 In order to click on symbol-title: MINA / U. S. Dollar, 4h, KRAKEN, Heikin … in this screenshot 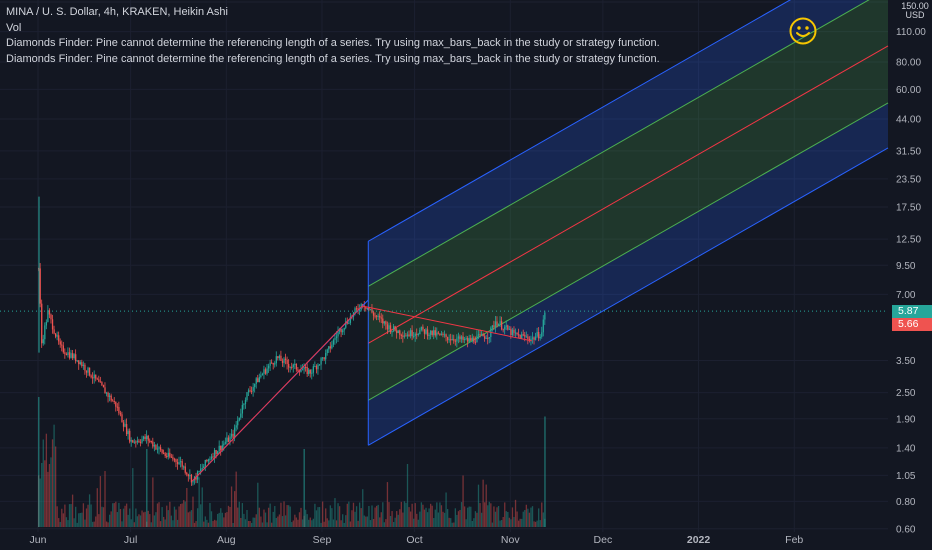, I will do `click(117, 12)`.